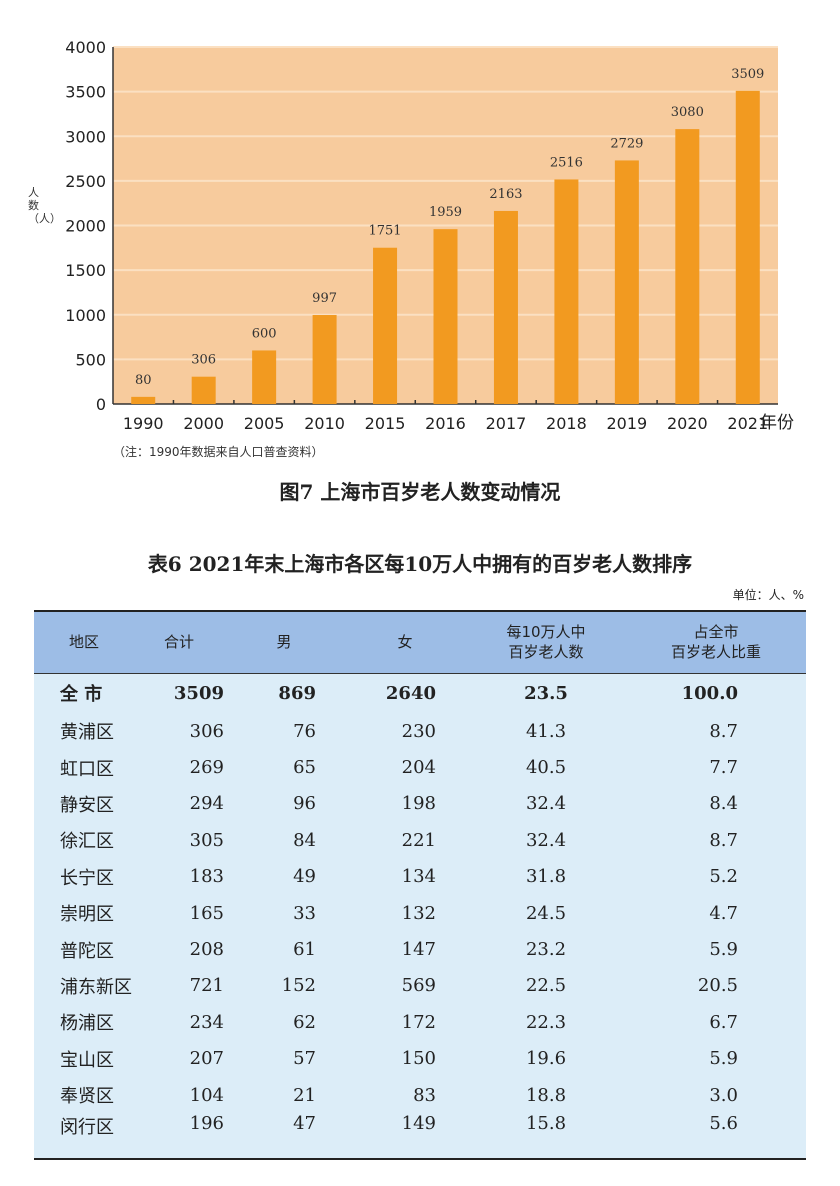  I want to click on column-header: 合计, so click(178, 642).